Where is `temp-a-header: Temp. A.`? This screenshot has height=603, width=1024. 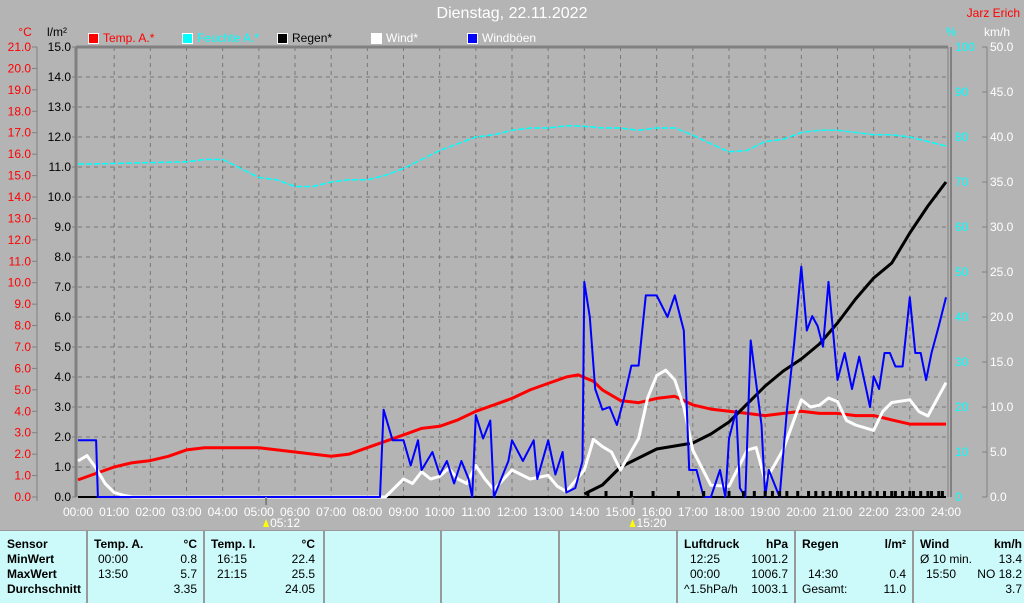 temp-a-header: Temp. A. is located at coordinates (119, 544).